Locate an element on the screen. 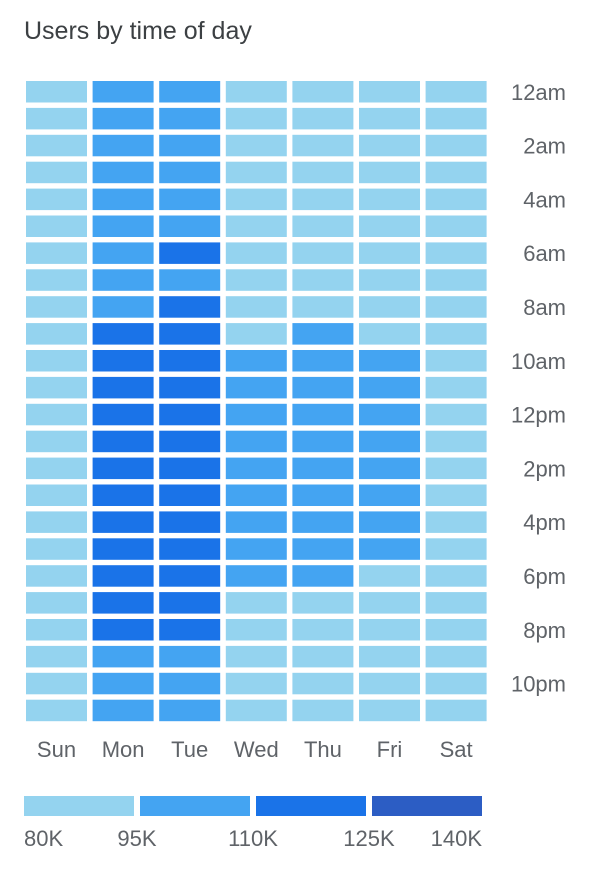  heatmap-cell-mon-10am is located at coordinates (123, 361).